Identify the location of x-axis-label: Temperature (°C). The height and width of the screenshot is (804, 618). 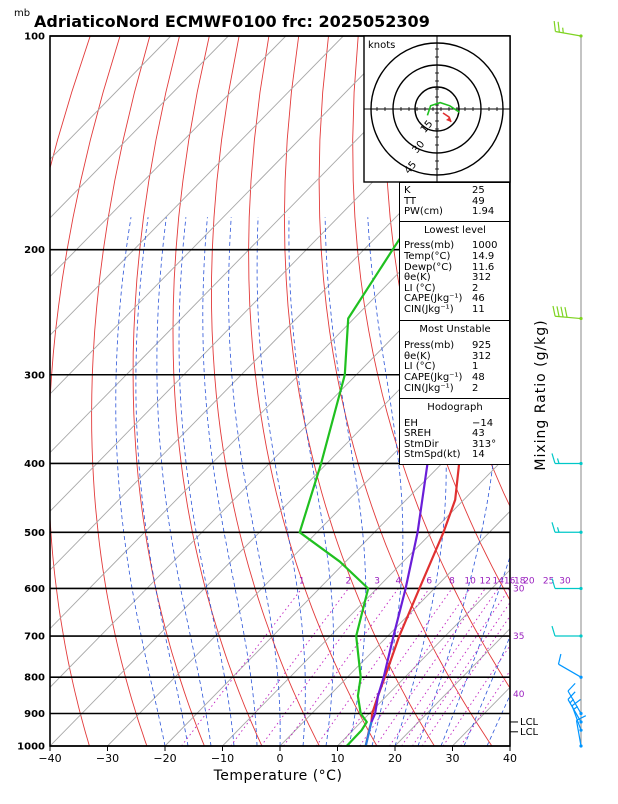
(278, 776).